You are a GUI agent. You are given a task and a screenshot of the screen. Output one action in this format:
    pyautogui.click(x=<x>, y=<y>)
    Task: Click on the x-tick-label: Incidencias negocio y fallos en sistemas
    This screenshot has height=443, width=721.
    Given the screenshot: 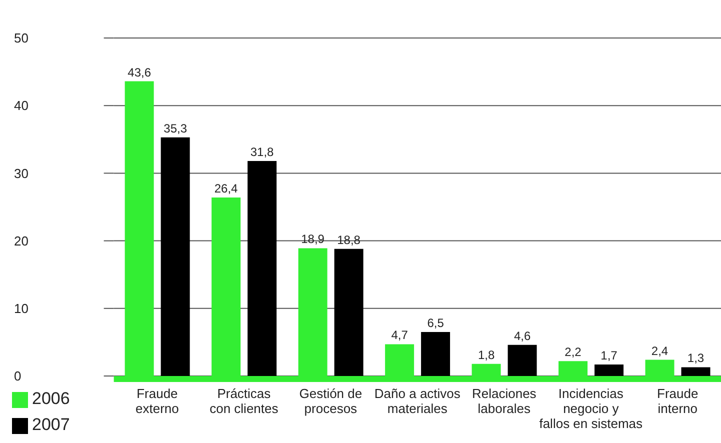 What is the action you would take?
    pyautogui.click(x=591, y=408)
    